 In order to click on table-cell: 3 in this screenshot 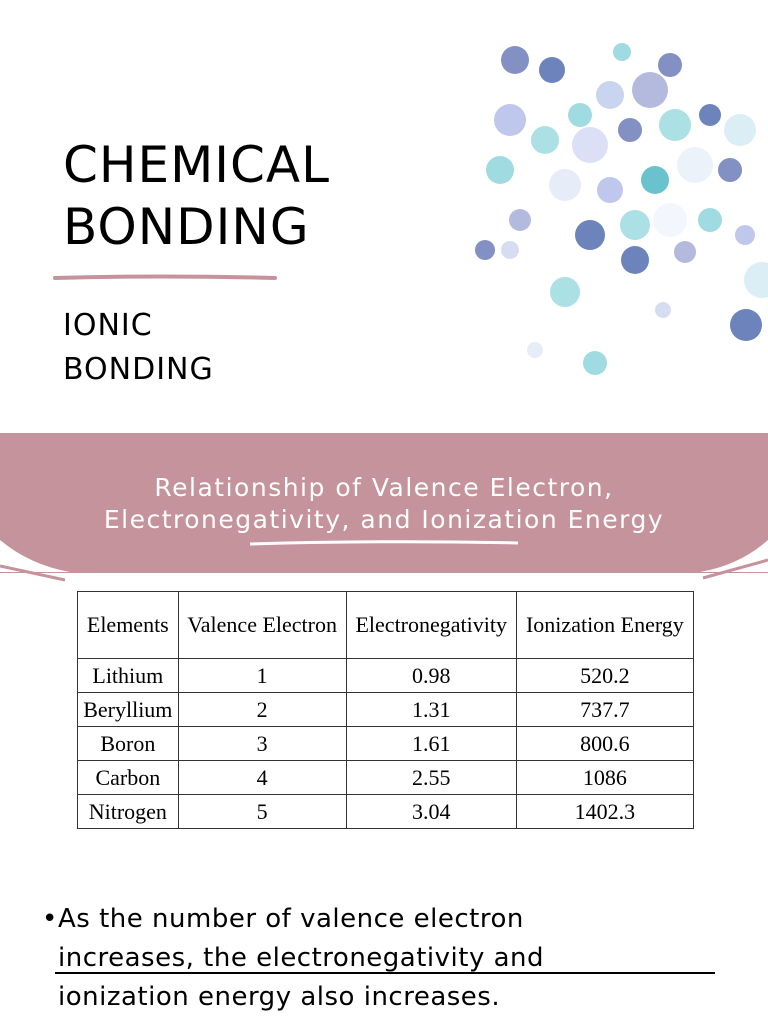, I will do `click(262, 743)`.